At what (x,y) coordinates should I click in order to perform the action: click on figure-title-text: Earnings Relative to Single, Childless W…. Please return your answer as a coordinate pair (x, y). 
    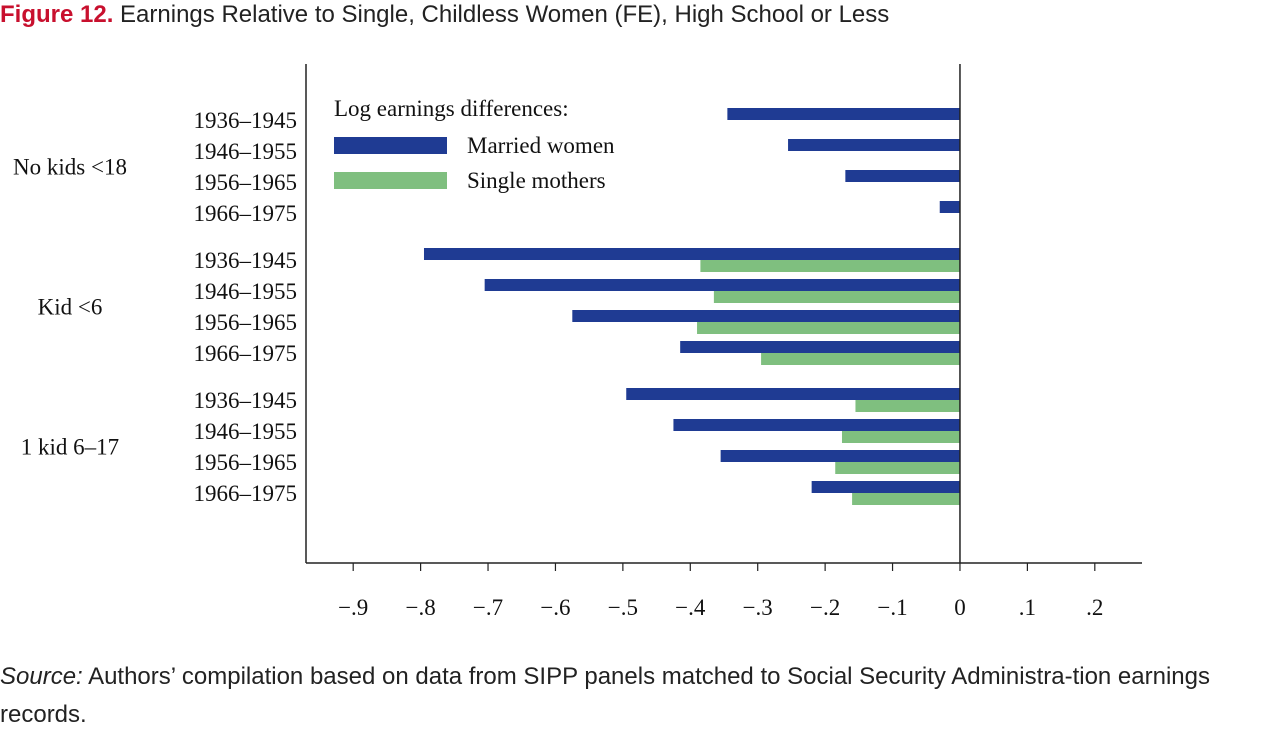
    Looking at the image, I should click on (505, 14).